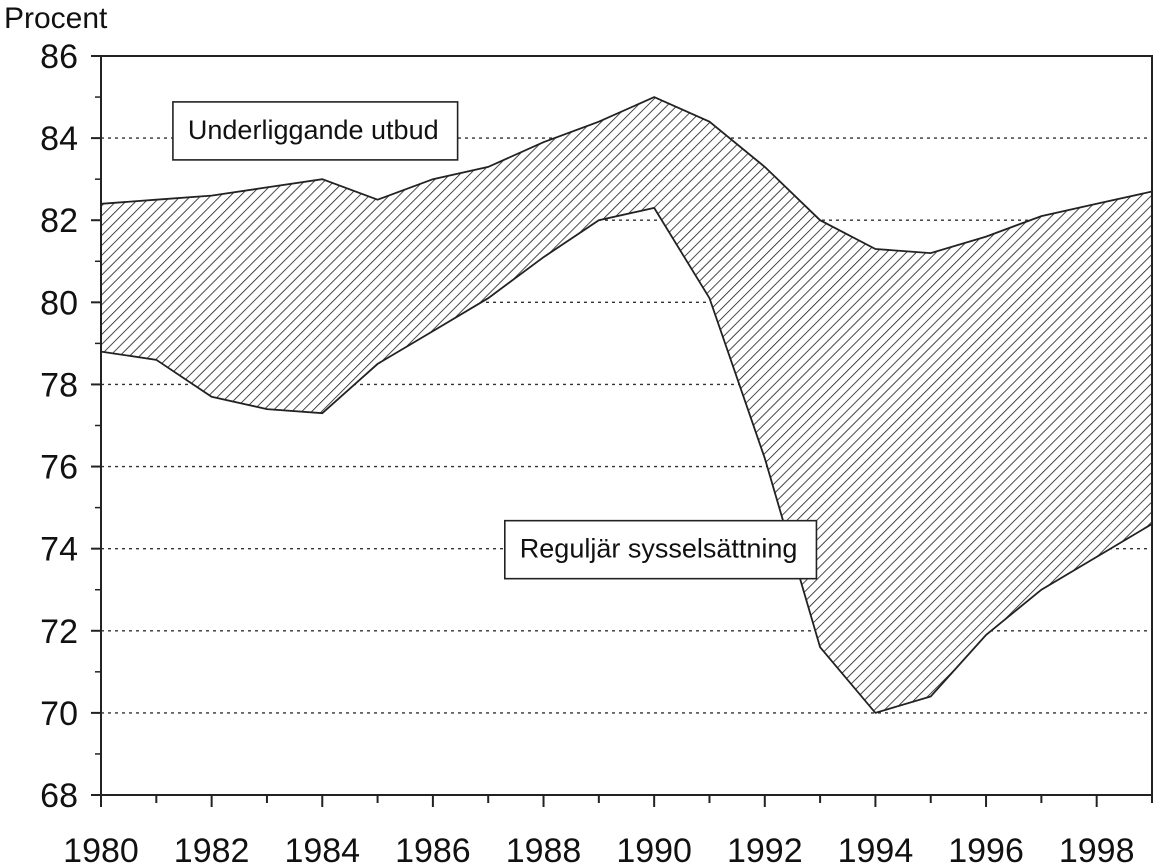 The image size is (1154, 868). What do you see at coordinates (876, 850) in the screenshot?
I see `x-tick-label: 1994` at bounding box center [876, 850].